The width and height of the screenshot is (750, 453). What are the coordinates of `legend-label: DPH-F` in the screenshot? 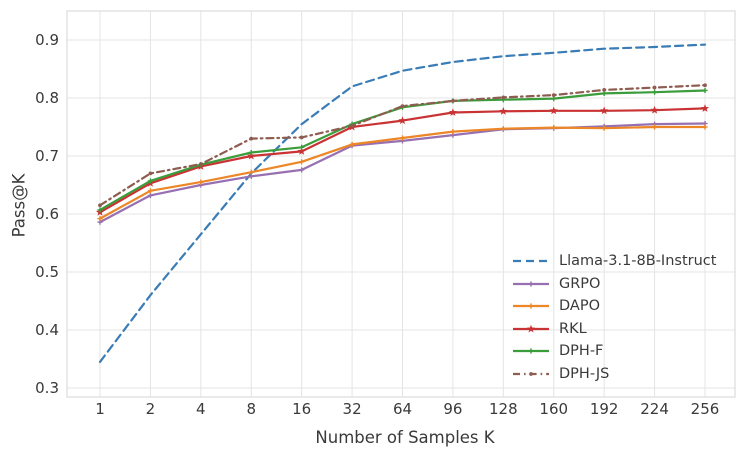 It's located at (581, 351).